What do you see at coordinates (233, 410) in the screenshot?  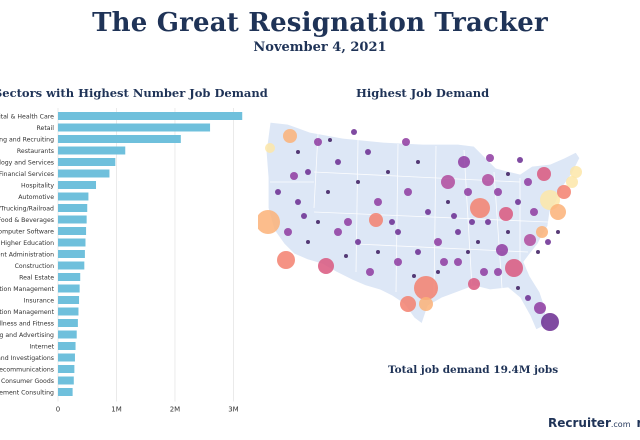 I see `x-tick-label: 3M` at bounding box center [233, 410].